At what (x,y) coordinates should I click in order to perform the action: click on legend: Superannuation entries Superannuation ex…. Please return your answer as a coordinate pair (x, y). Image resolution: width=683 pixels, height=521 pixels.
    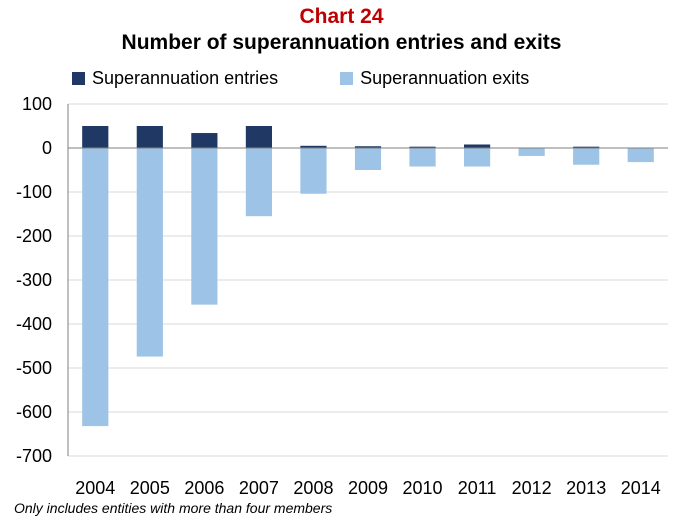
    Looking at the image, I should click on (331, 78).